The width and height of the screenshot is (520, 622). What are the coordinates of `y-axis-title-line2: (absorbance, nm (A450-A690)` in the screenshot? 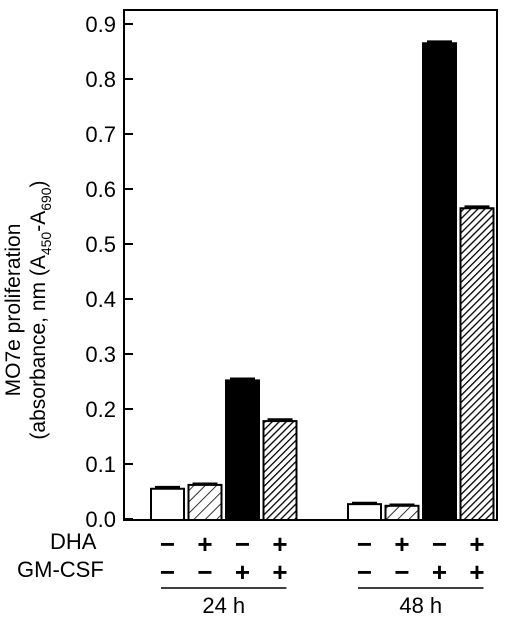 It's located at (40, 309).